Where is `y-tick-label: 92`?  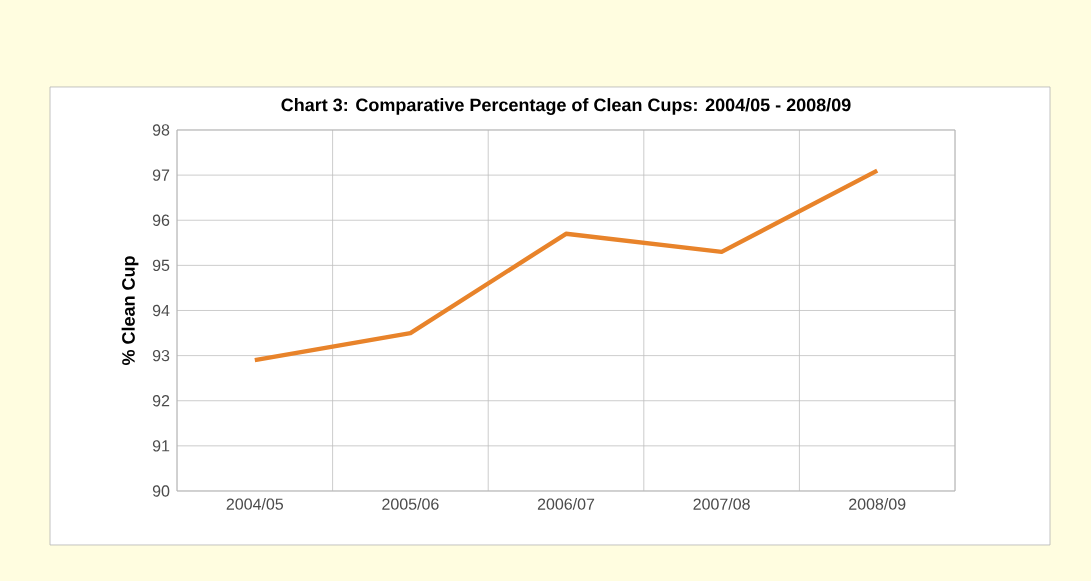 y-tick-label: 92 is located at coordinates (161, 401).